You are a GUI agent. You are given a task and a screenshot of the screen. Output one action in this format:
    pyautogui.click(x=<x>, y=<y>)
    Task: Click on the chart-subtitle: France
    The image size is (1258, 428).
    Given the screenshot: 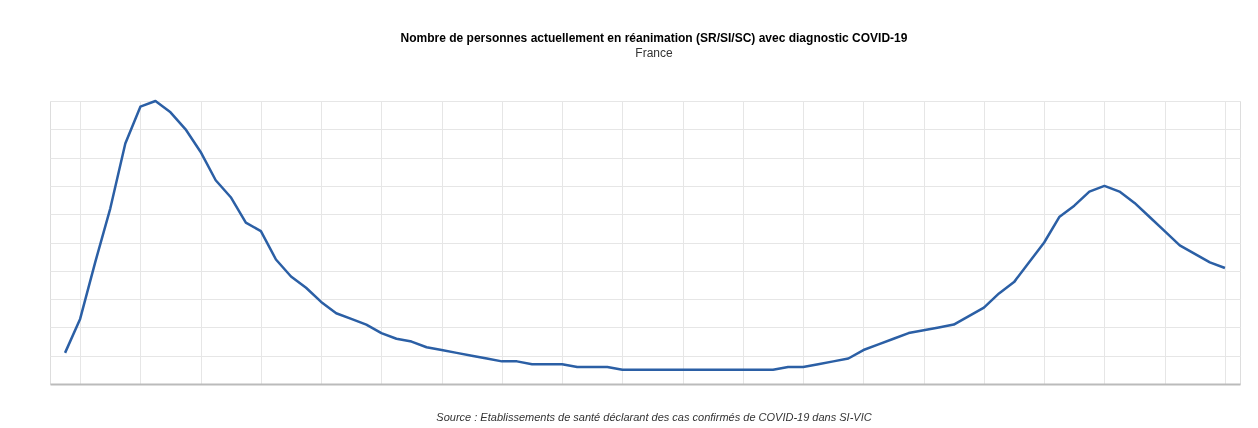 What is the action you would take?
    pyautogui.click(x=654, y=52)
    